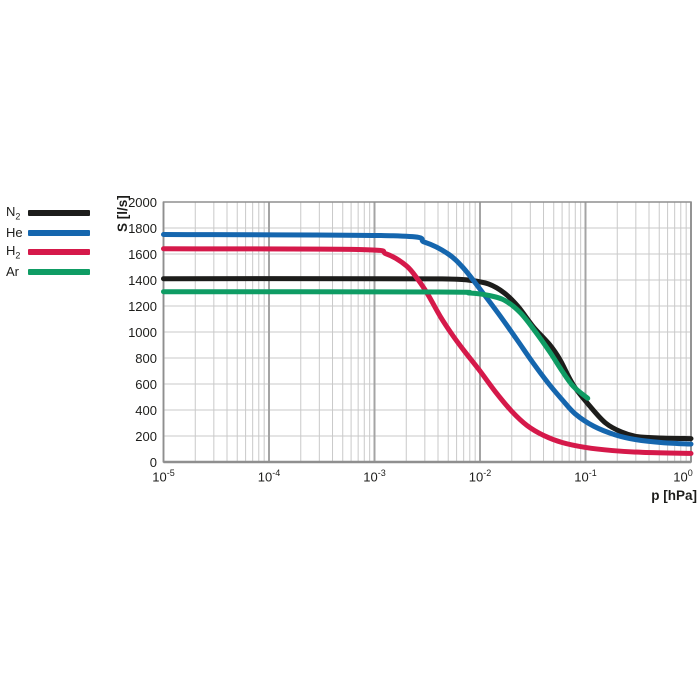 Image resolution: width=700 pixels, height=700 pixels. What do you see at coordinates (585, 476) in the screenshot?
I see `x-tick-label: 10⁻¹` at bounding box center [585, 476].